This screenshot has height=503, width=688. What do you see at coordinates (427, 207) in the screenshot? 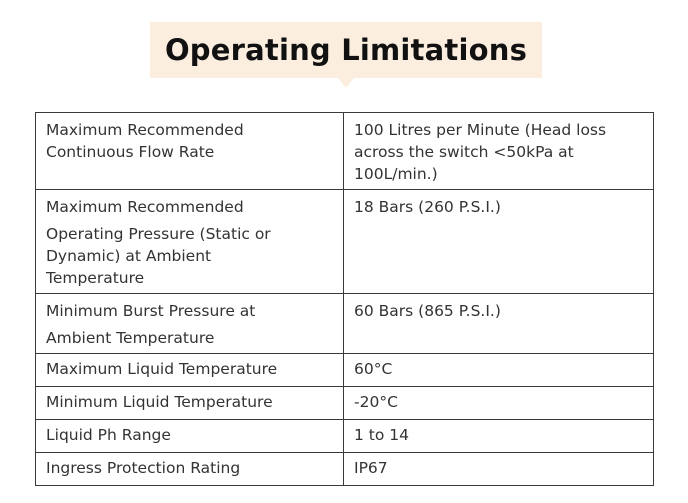
I see `value-text: 18 Bars (260 P.S.I.)` at bounding box center [427, 207].